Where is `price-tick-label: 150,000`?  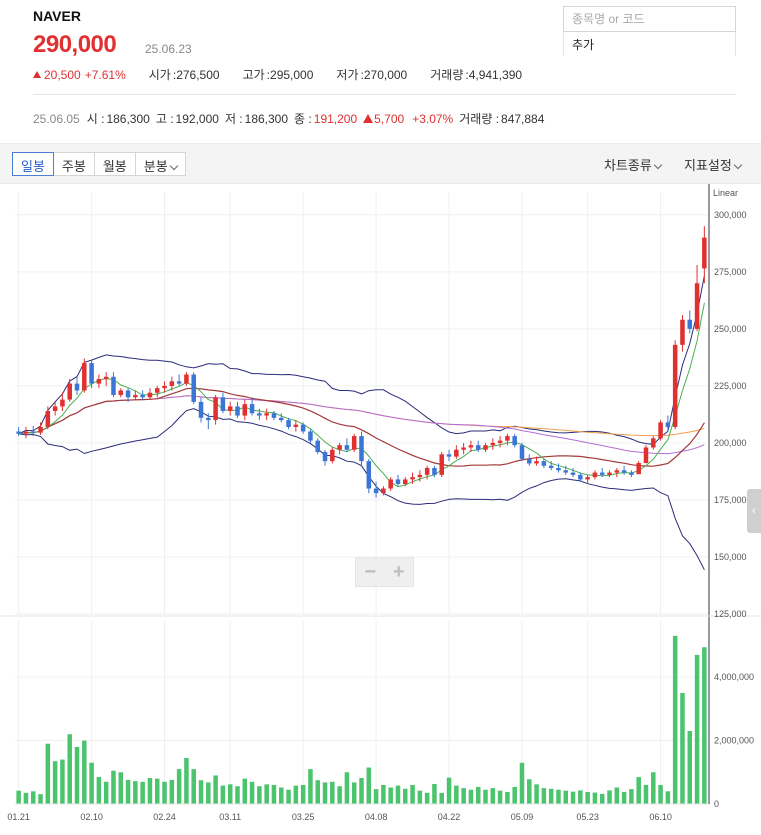 price-tick-label: 150,000 is located at coordinates (730, 557).